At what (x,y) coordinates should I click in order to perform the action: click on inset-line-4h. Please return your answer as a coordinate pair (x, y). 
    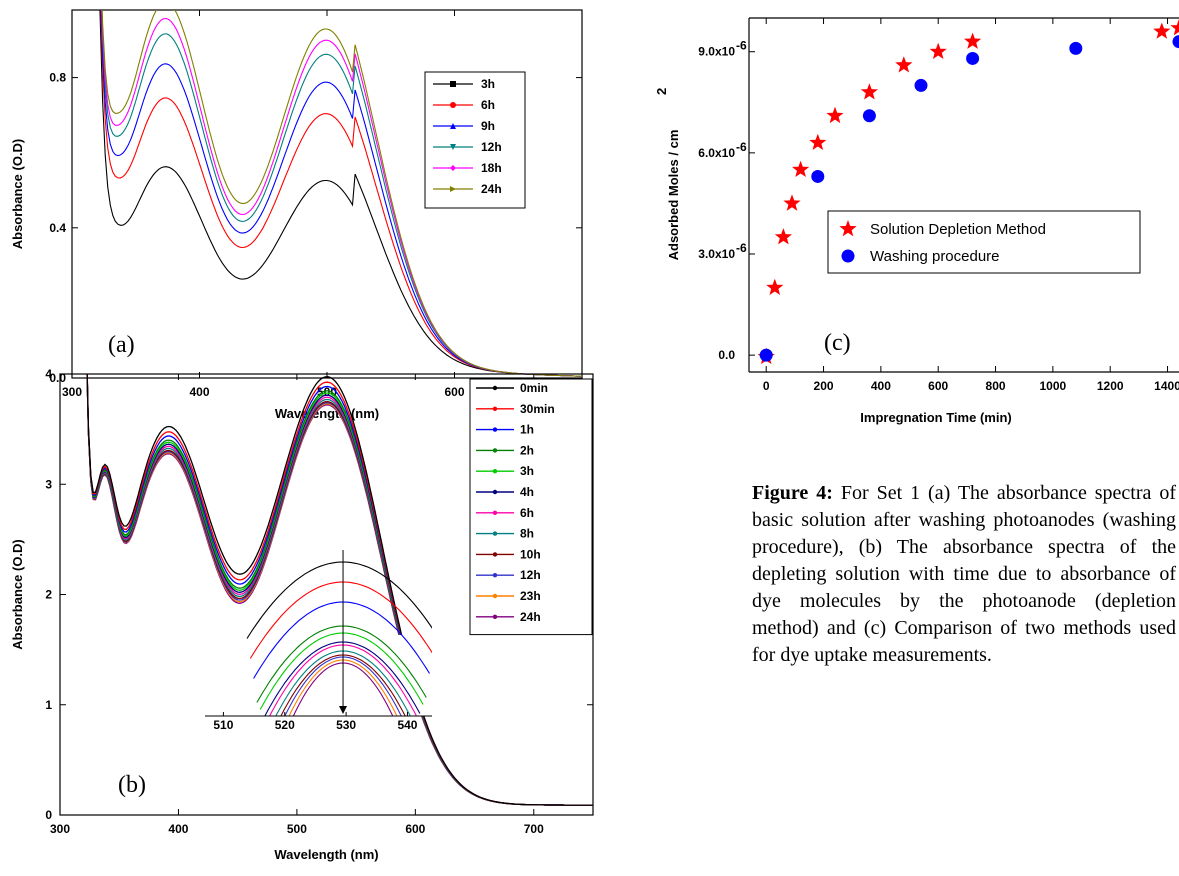
    Looking at the image, I should click on (342, 678).